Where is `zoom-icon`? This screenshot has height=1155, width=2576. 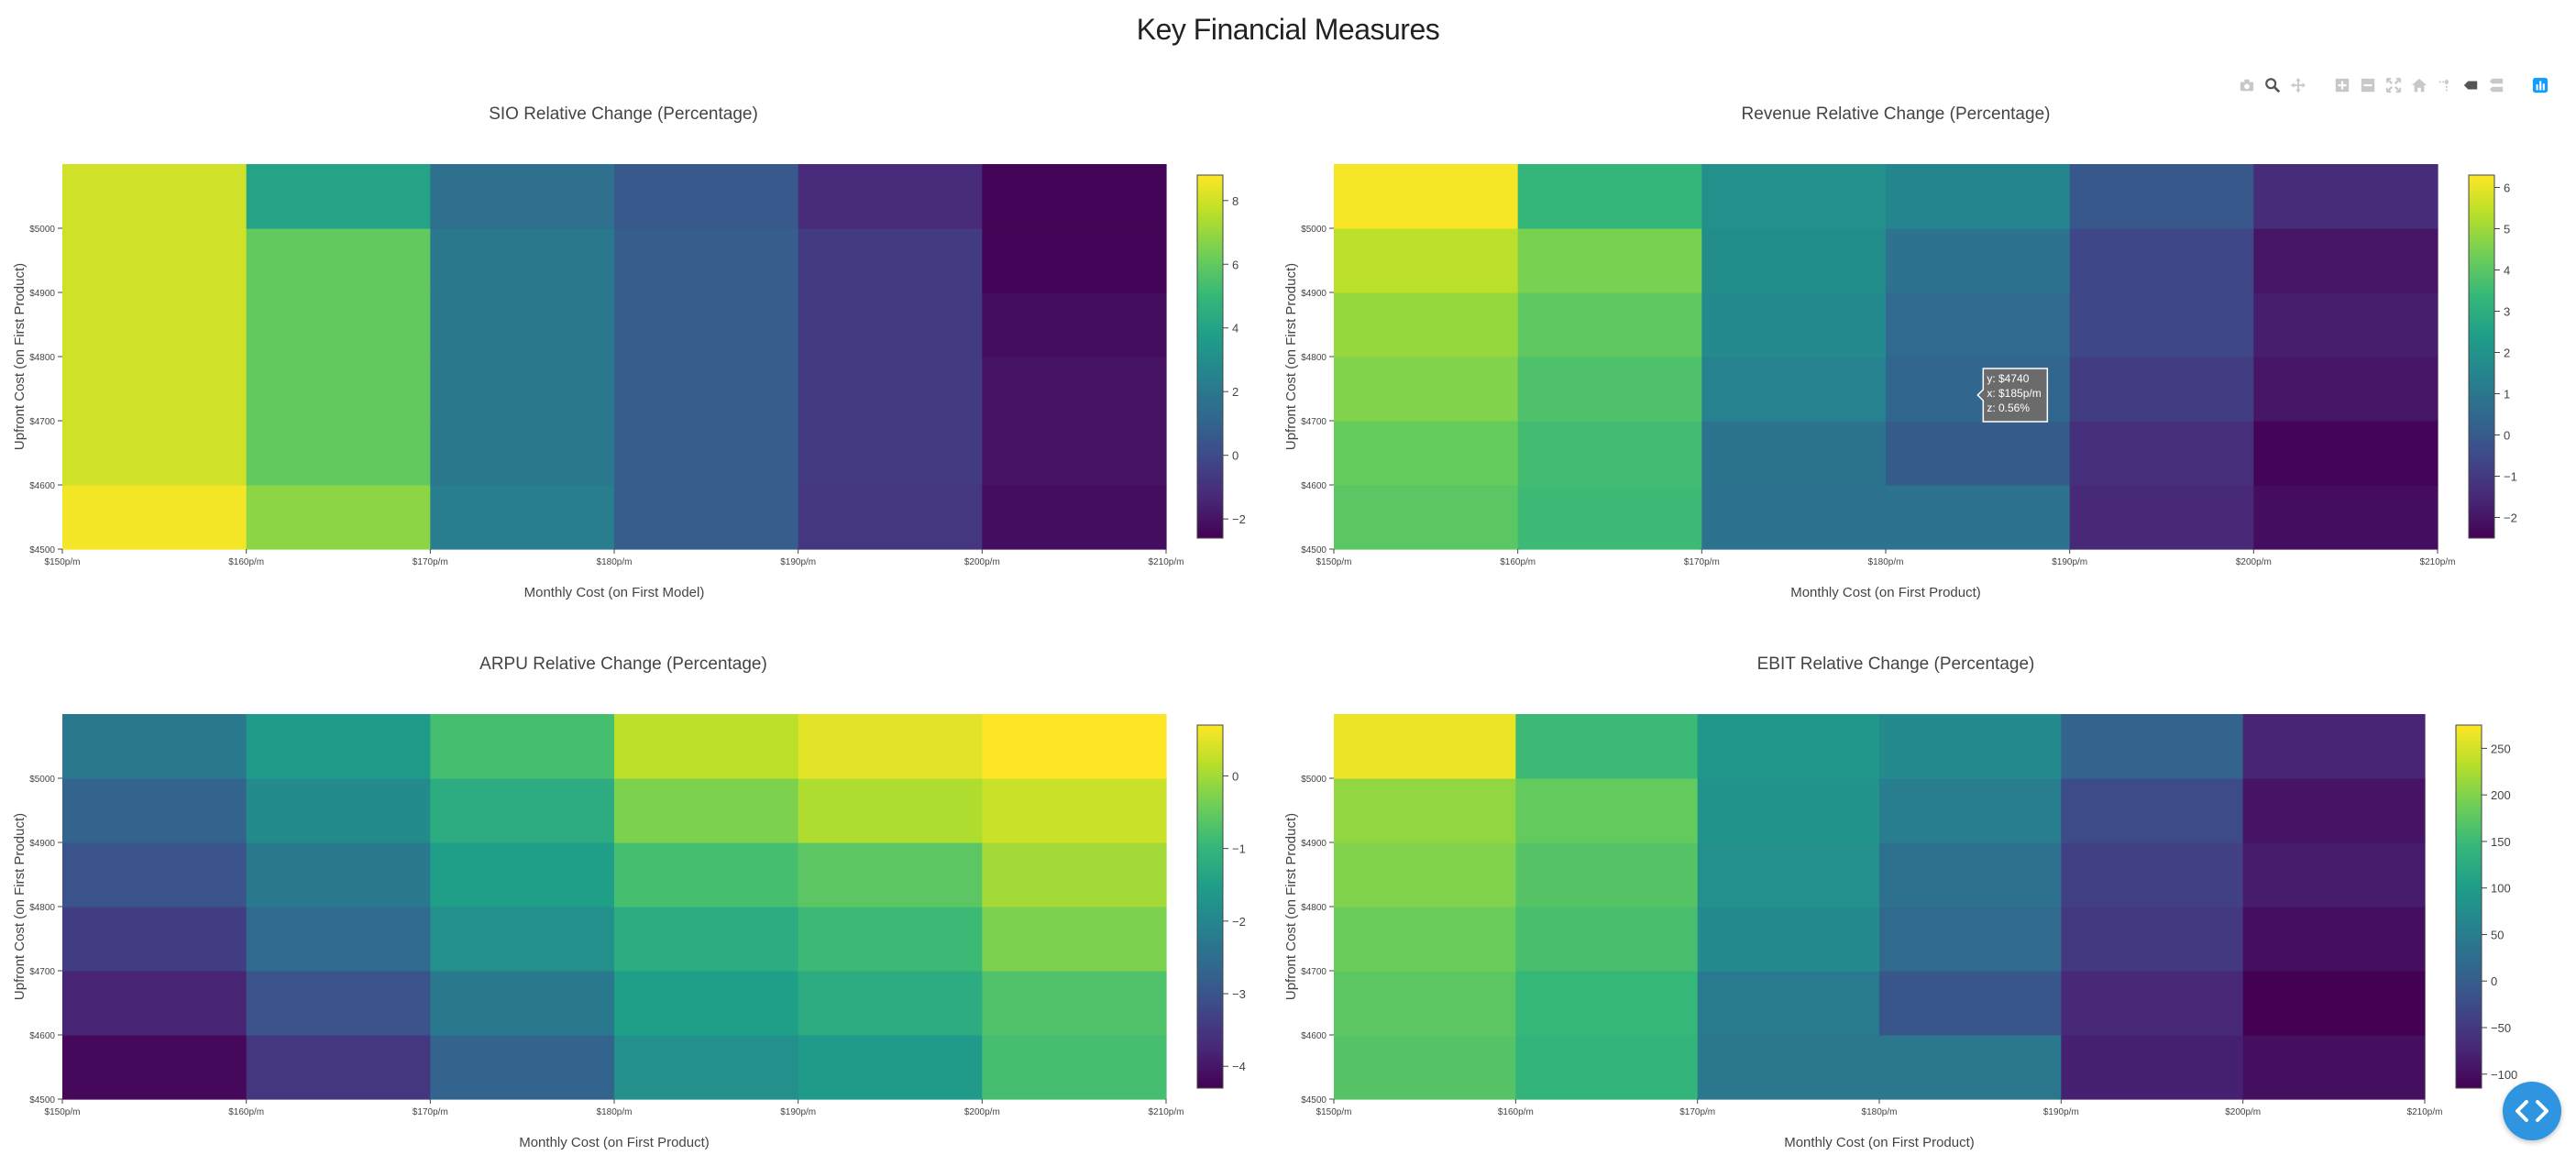
zoom-icon is located at coordinates (2272, 85).